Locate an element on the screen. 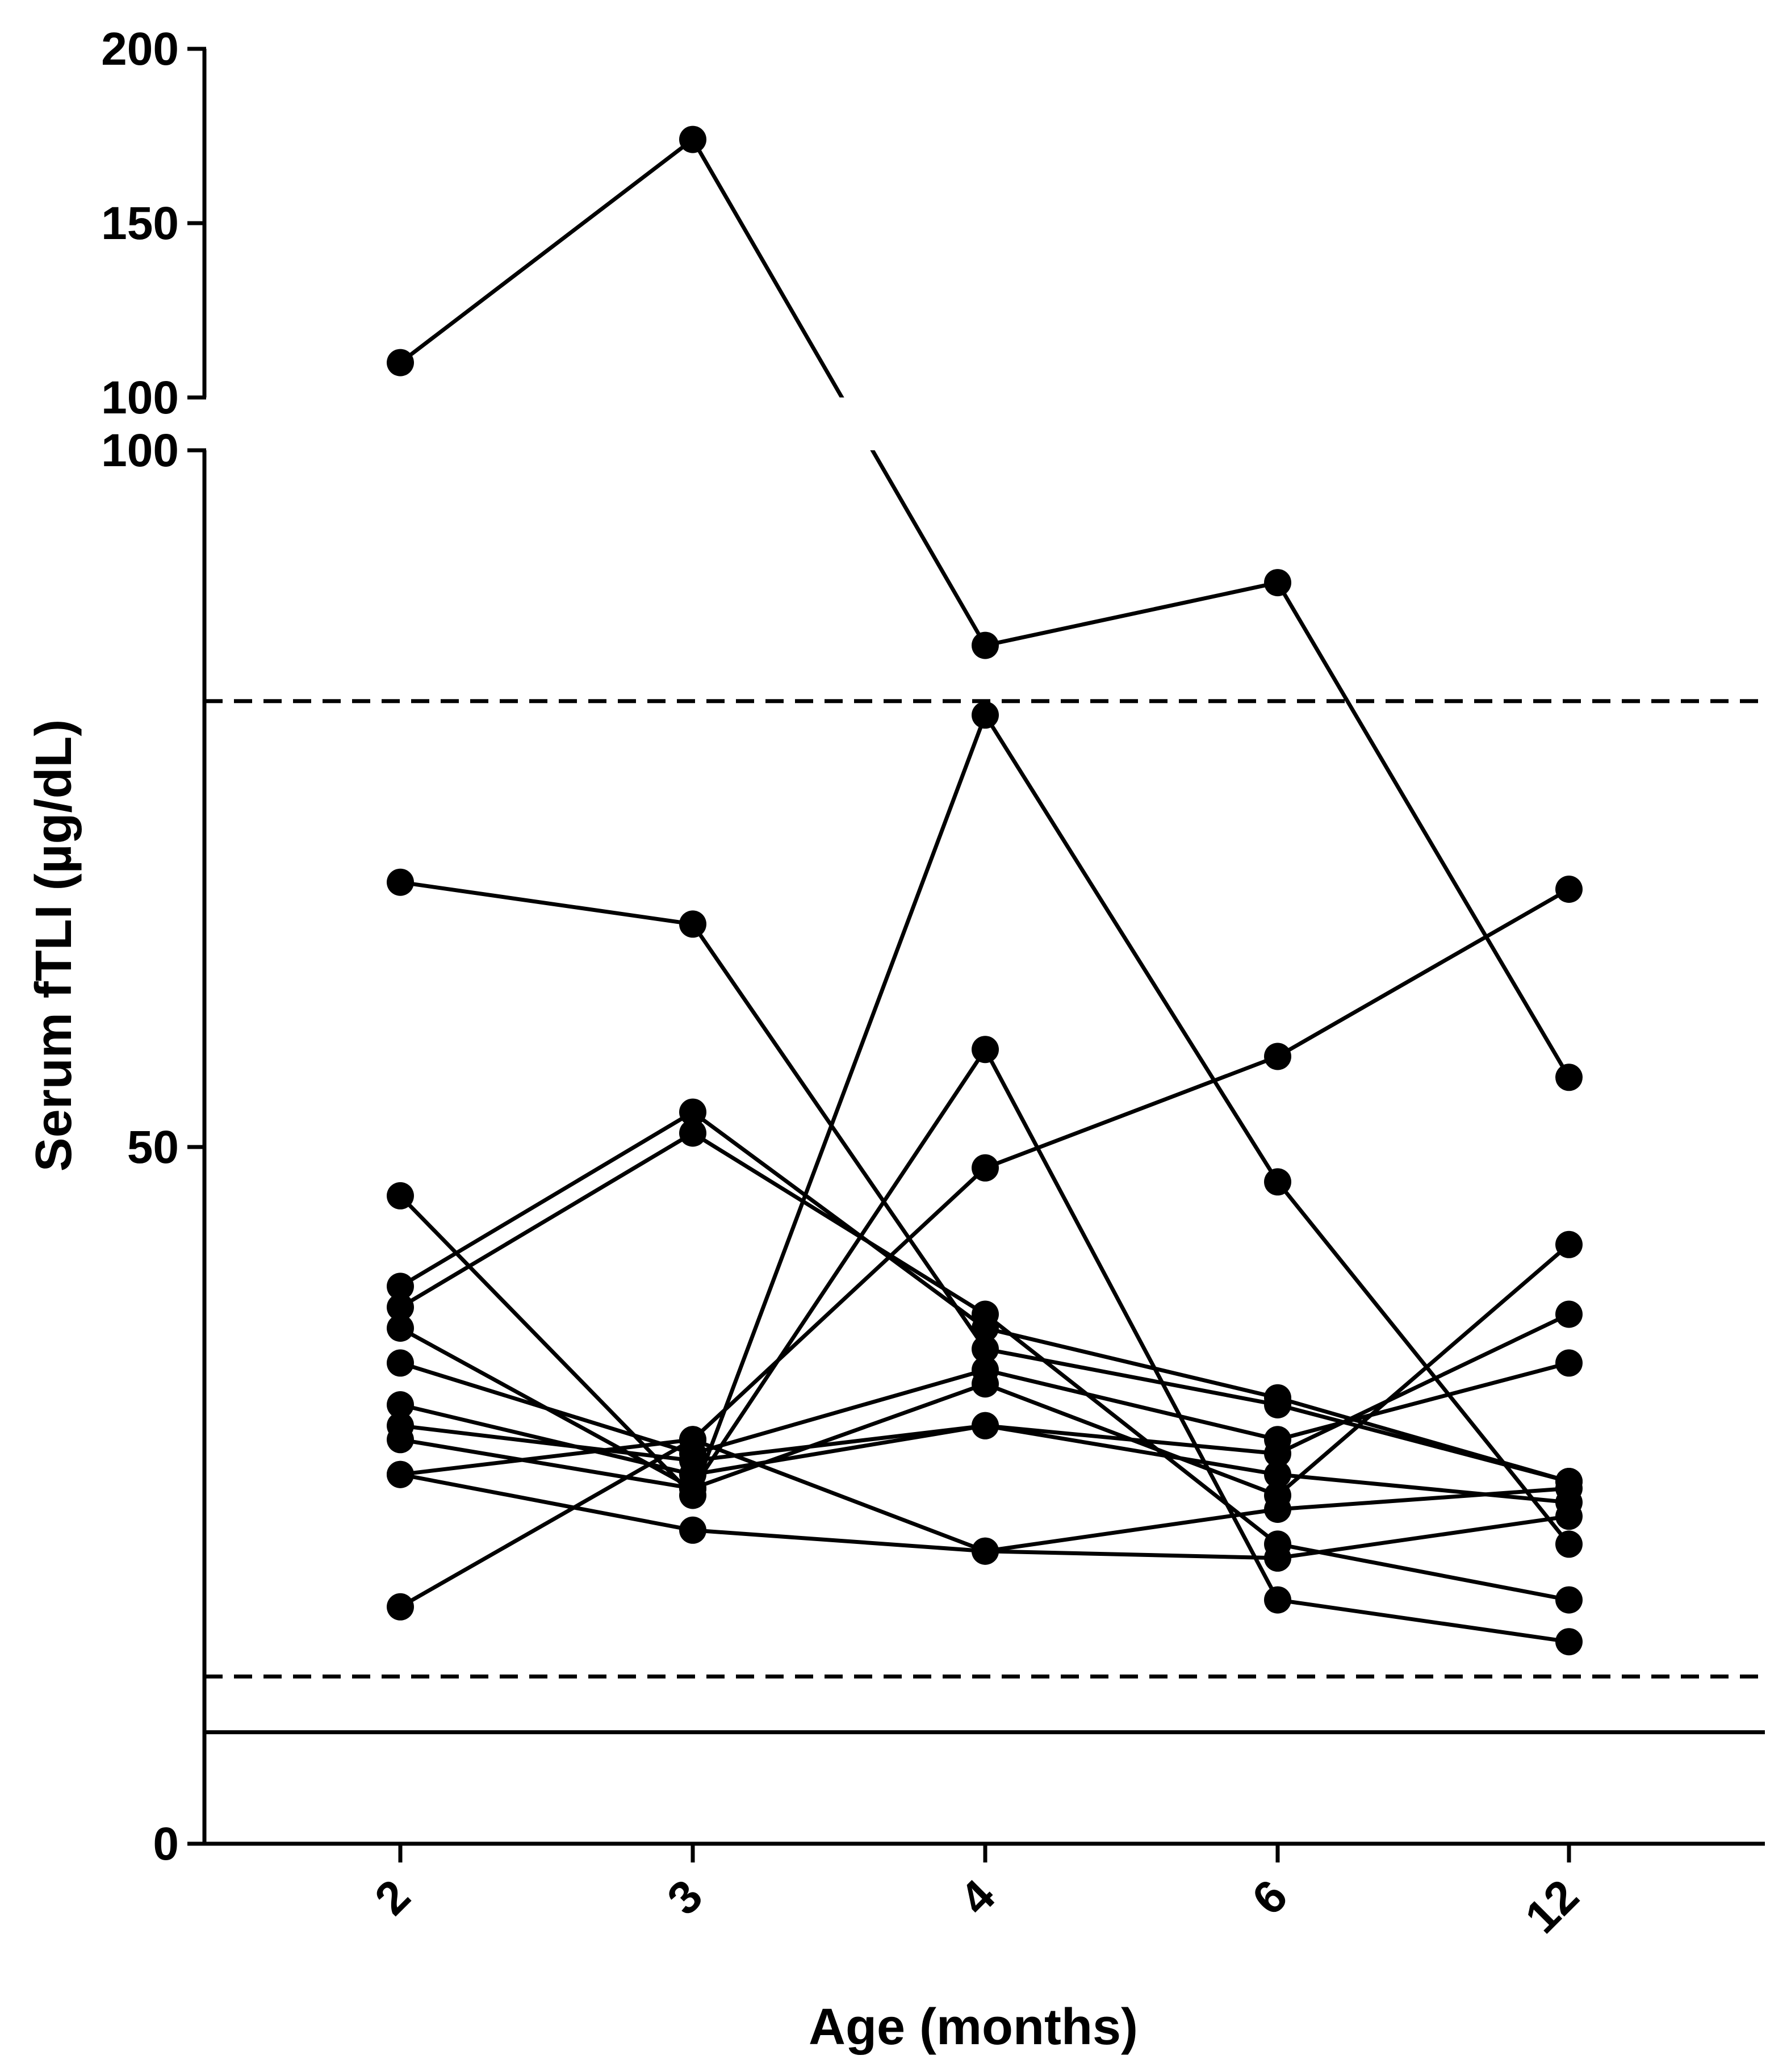 The width and height of the screenshot is (1791, 2072). x-ticks: 2 3 4 6 12 is located at coordinates (977, 1892).